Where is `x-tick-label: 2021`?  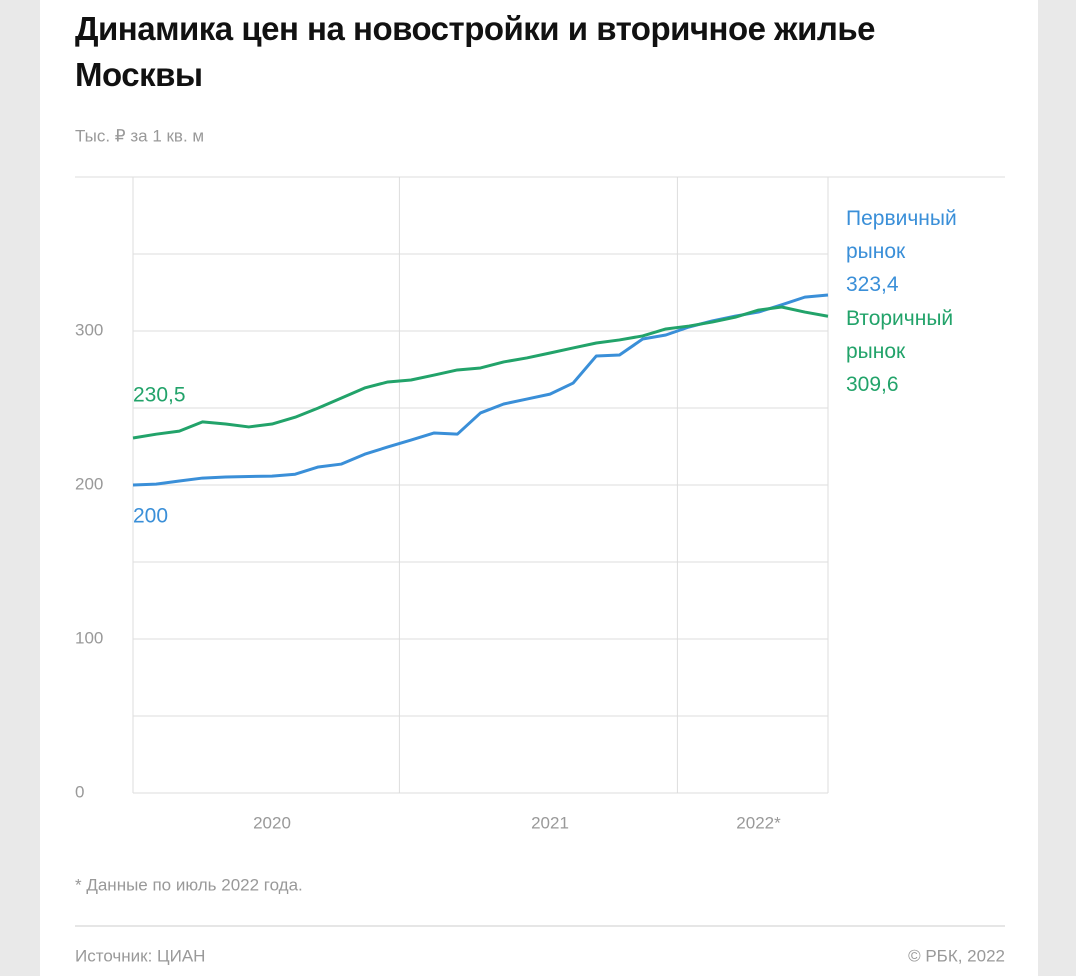
x-tick-label: 2021 is located at coordinates (550, 822).